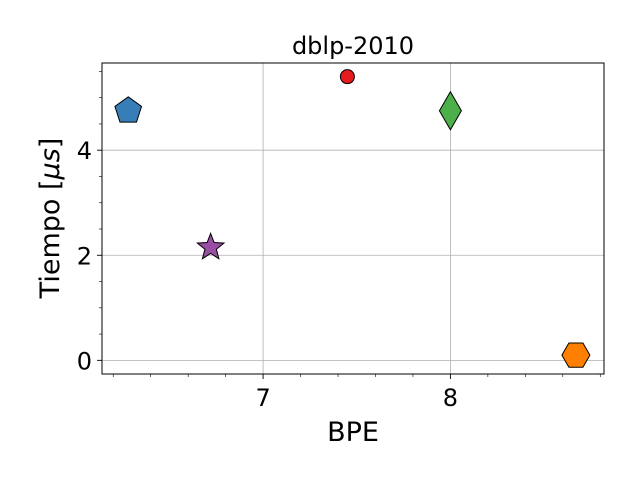  What do you see at coordinates (128, 109) in the screenshot?
I see `data-point-pentagon` at bounding box center [128, 109].